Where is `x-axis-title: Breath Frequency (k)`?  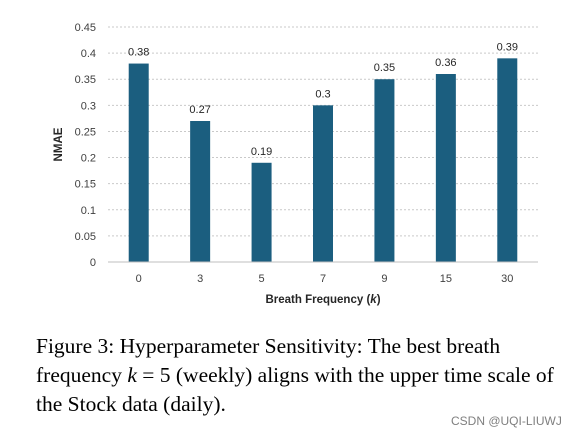
x-axis-title: Breath Frequency (k) is located at coordinates (322, 300).